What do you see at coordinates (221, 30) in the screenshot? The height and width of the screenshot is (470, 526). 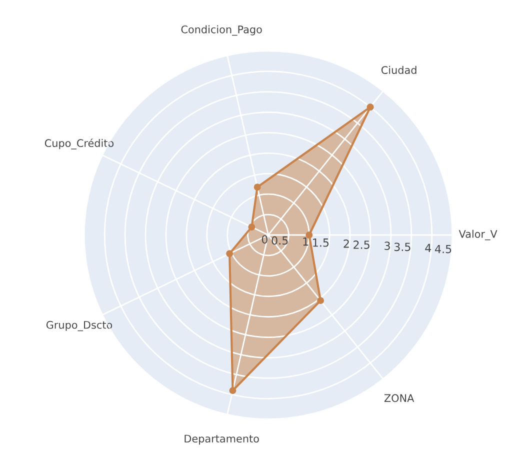 I see `spoke-label: Condicion_Pago` at bounding box center [221, 30].